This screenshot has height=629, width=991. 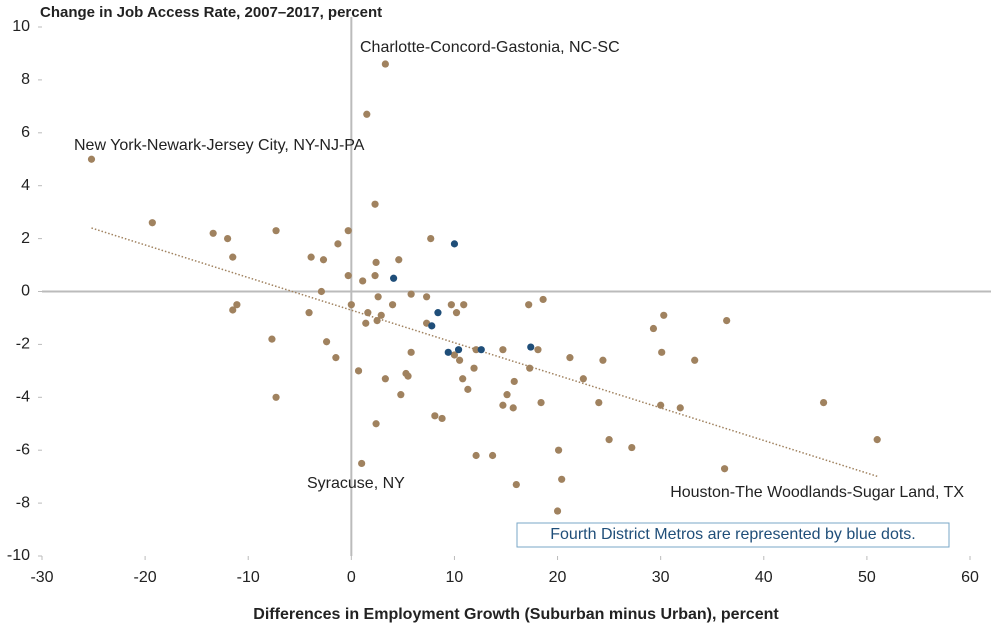 What do you see at coordinates (248, 577) in the screenshot?
I see `x-tick-label: -10` at bounding box center [248, 577].